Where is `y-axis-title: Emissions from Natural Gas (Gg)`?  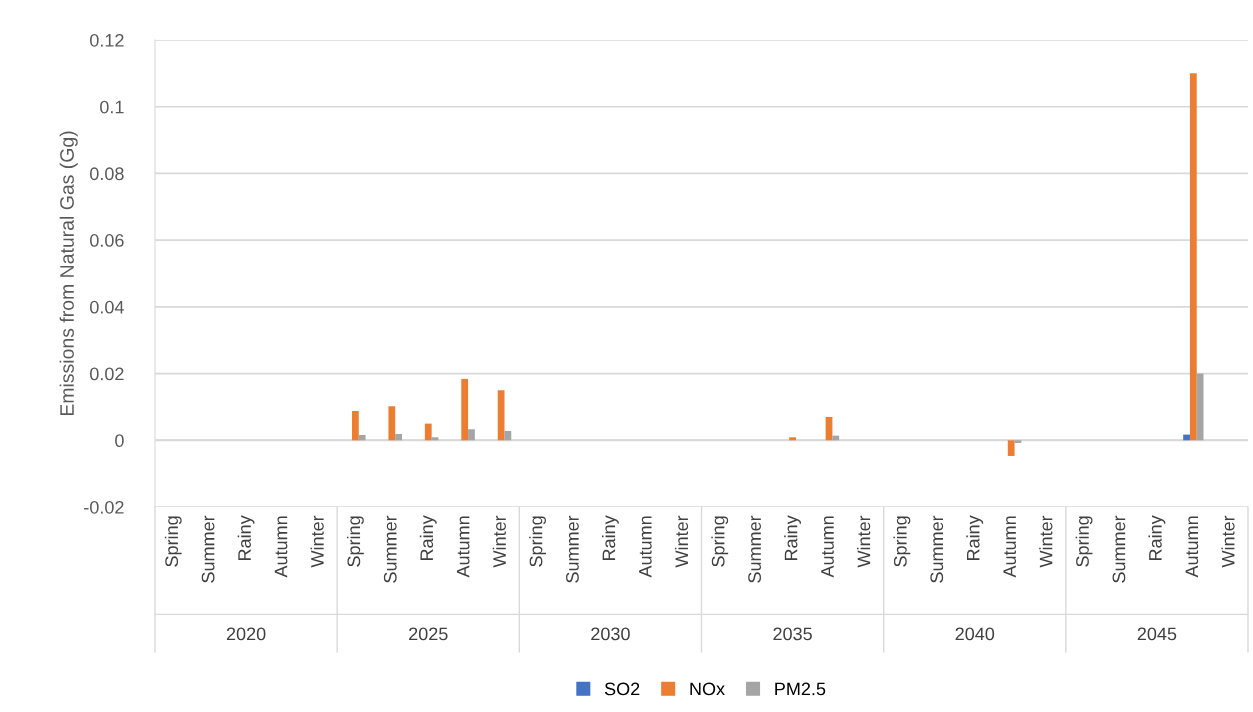
y-axis-title: Emissions from Natural Gas (Gg) is located at coordinates (68, 273).